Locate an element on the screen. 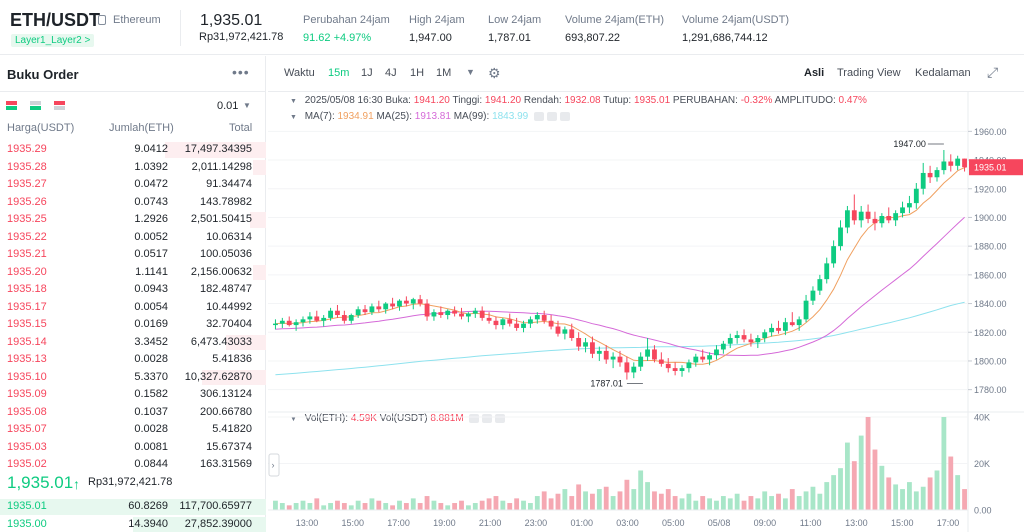  order-price: 1935.26 is located at coordinates (27, 201).